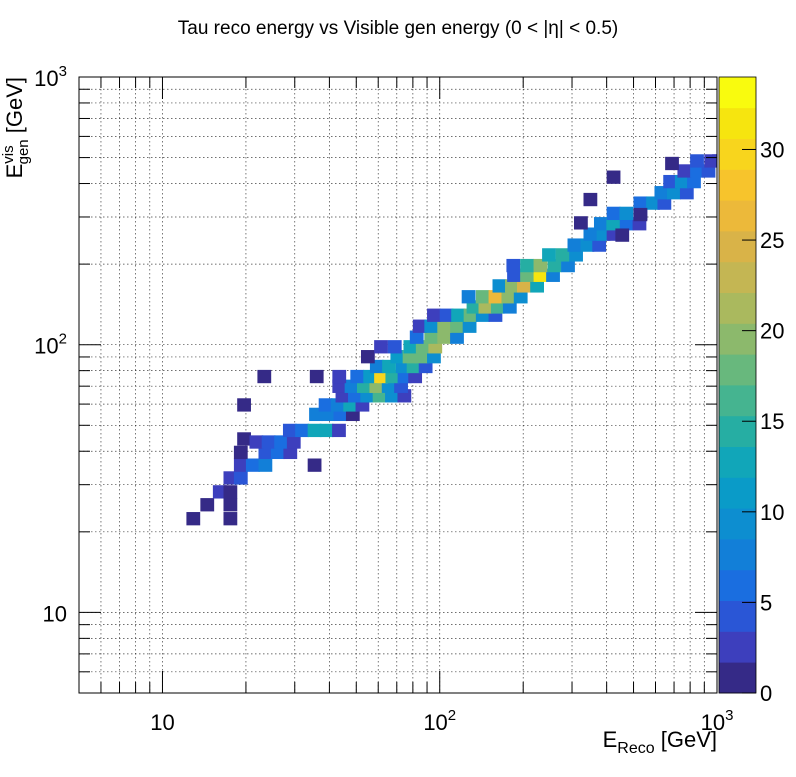 Image resolution: width=796 pixels, height=777 pixels. I want to click on colorbar-tick-label: 0, so click(766, 693).